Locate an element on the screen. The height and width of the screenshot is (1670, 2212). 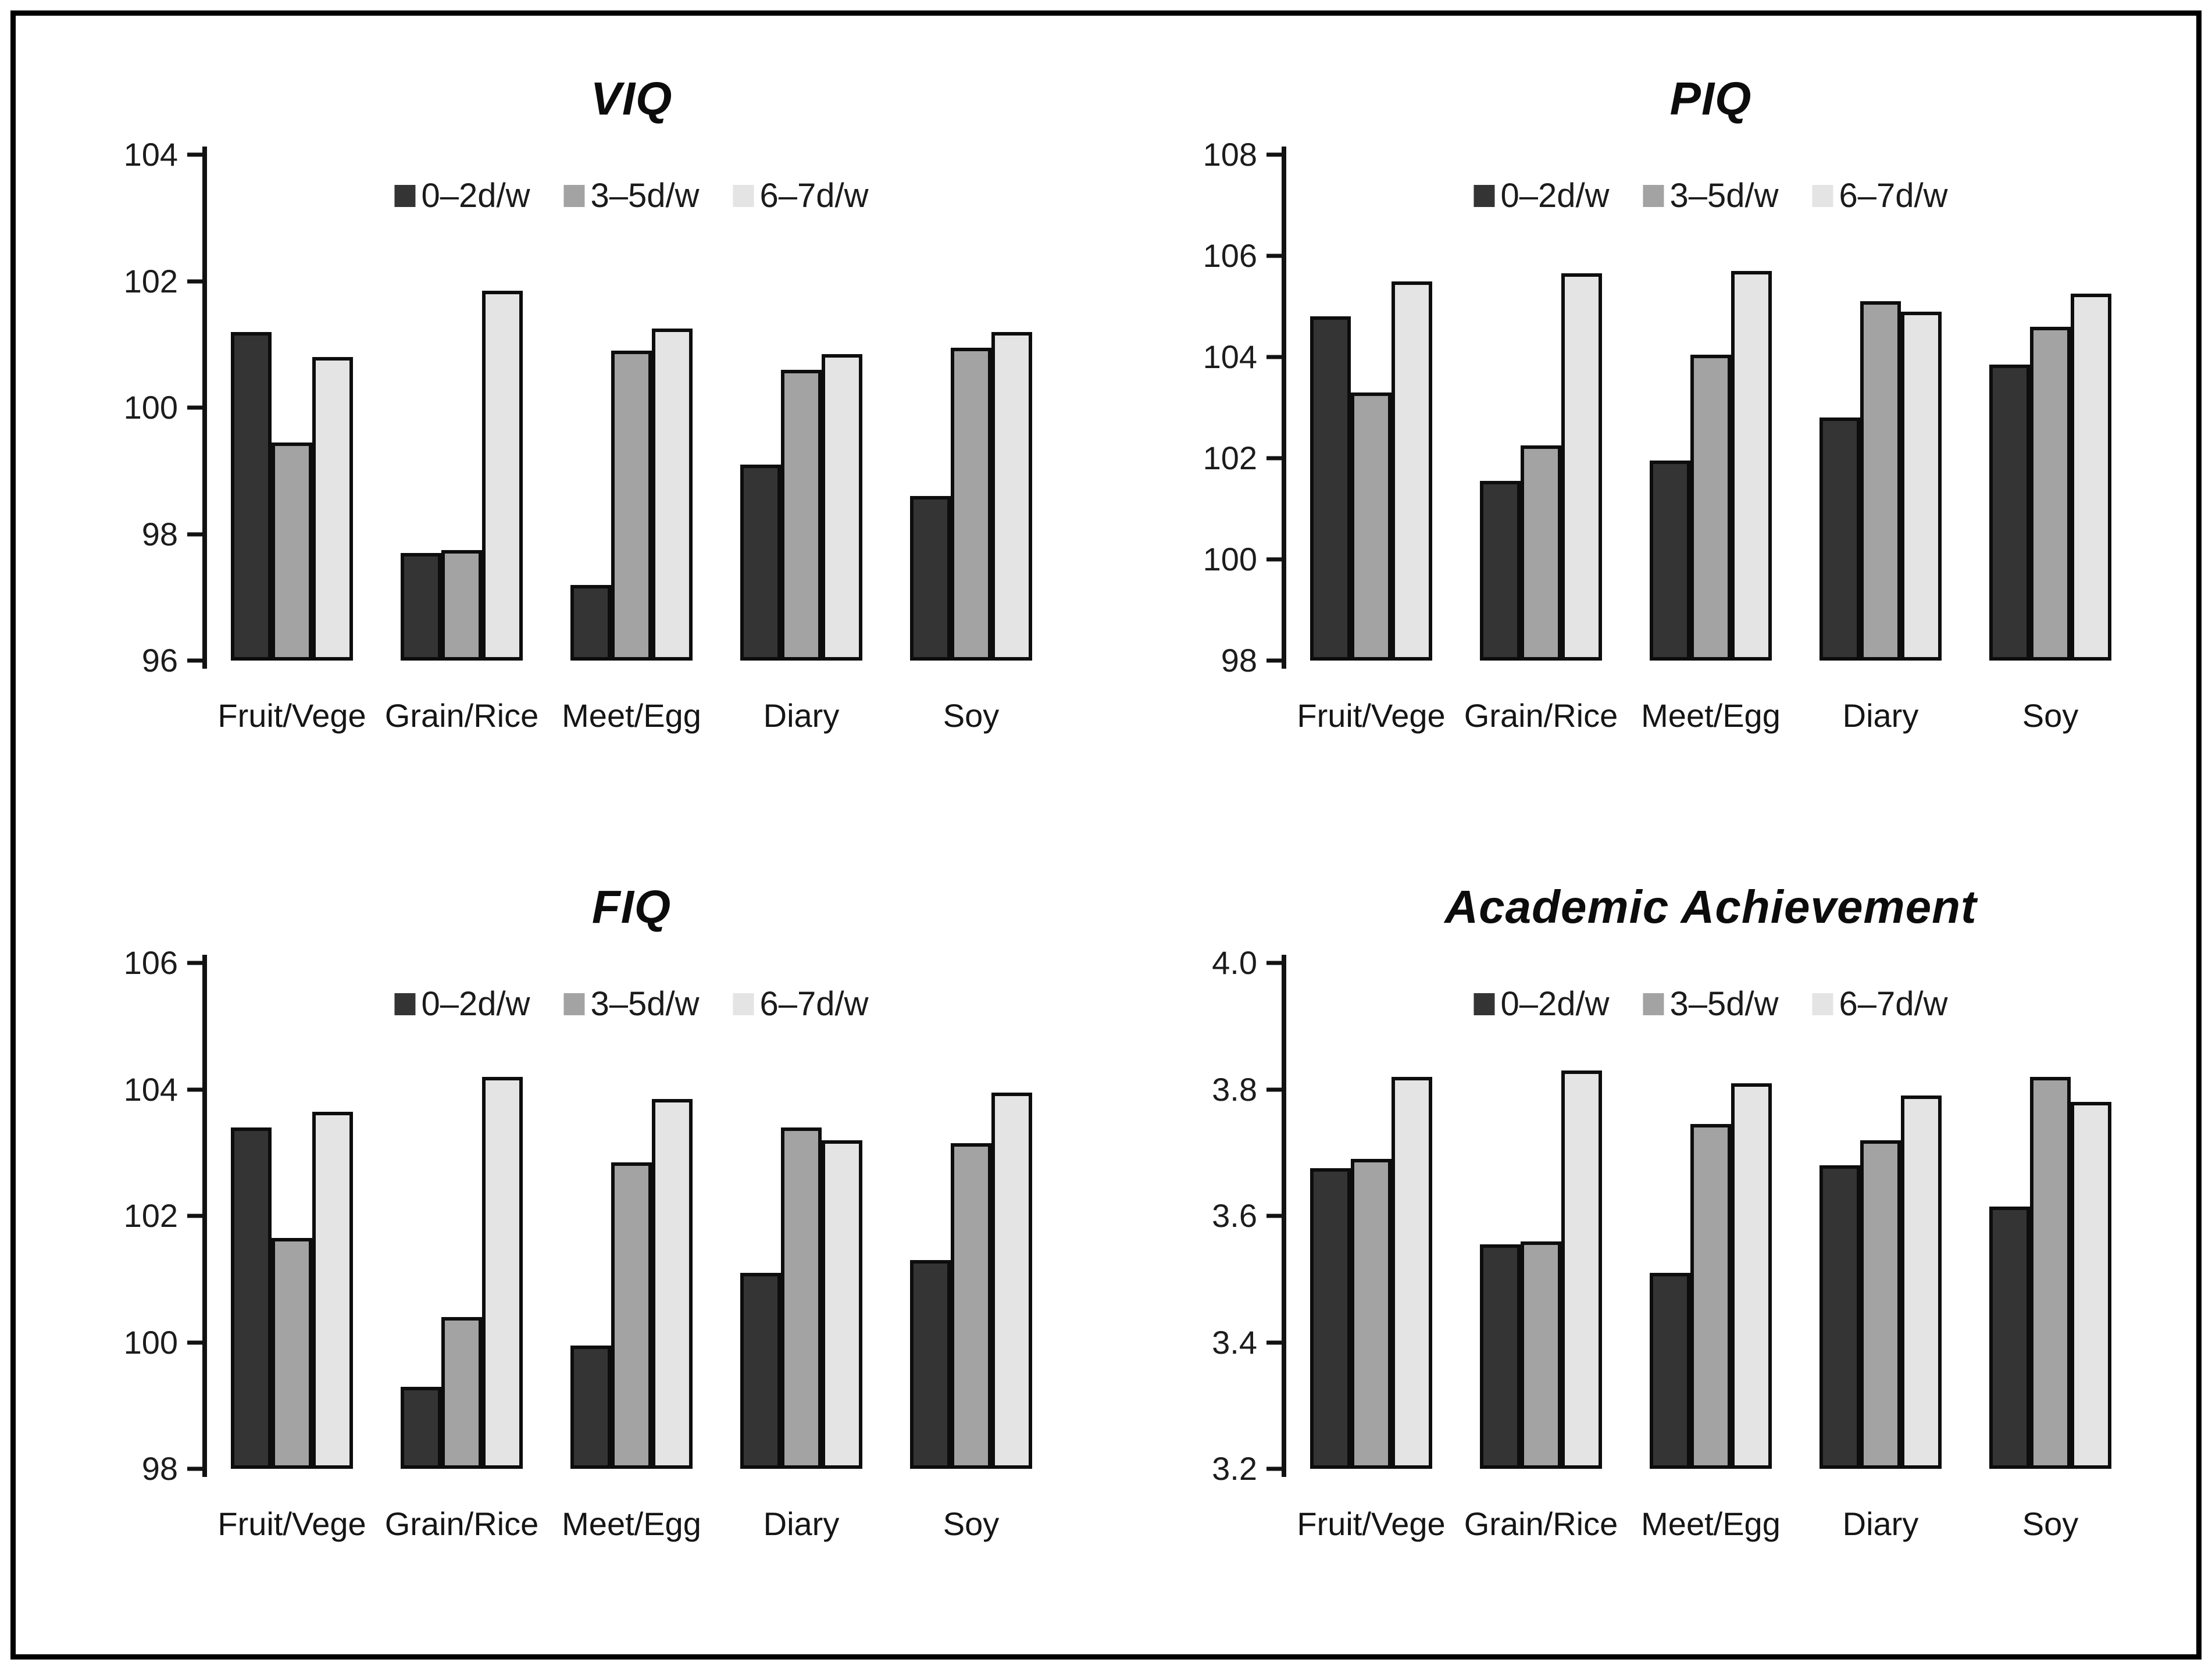
y-tick-label: 3.6 is located at coordinates (1235, 1215).